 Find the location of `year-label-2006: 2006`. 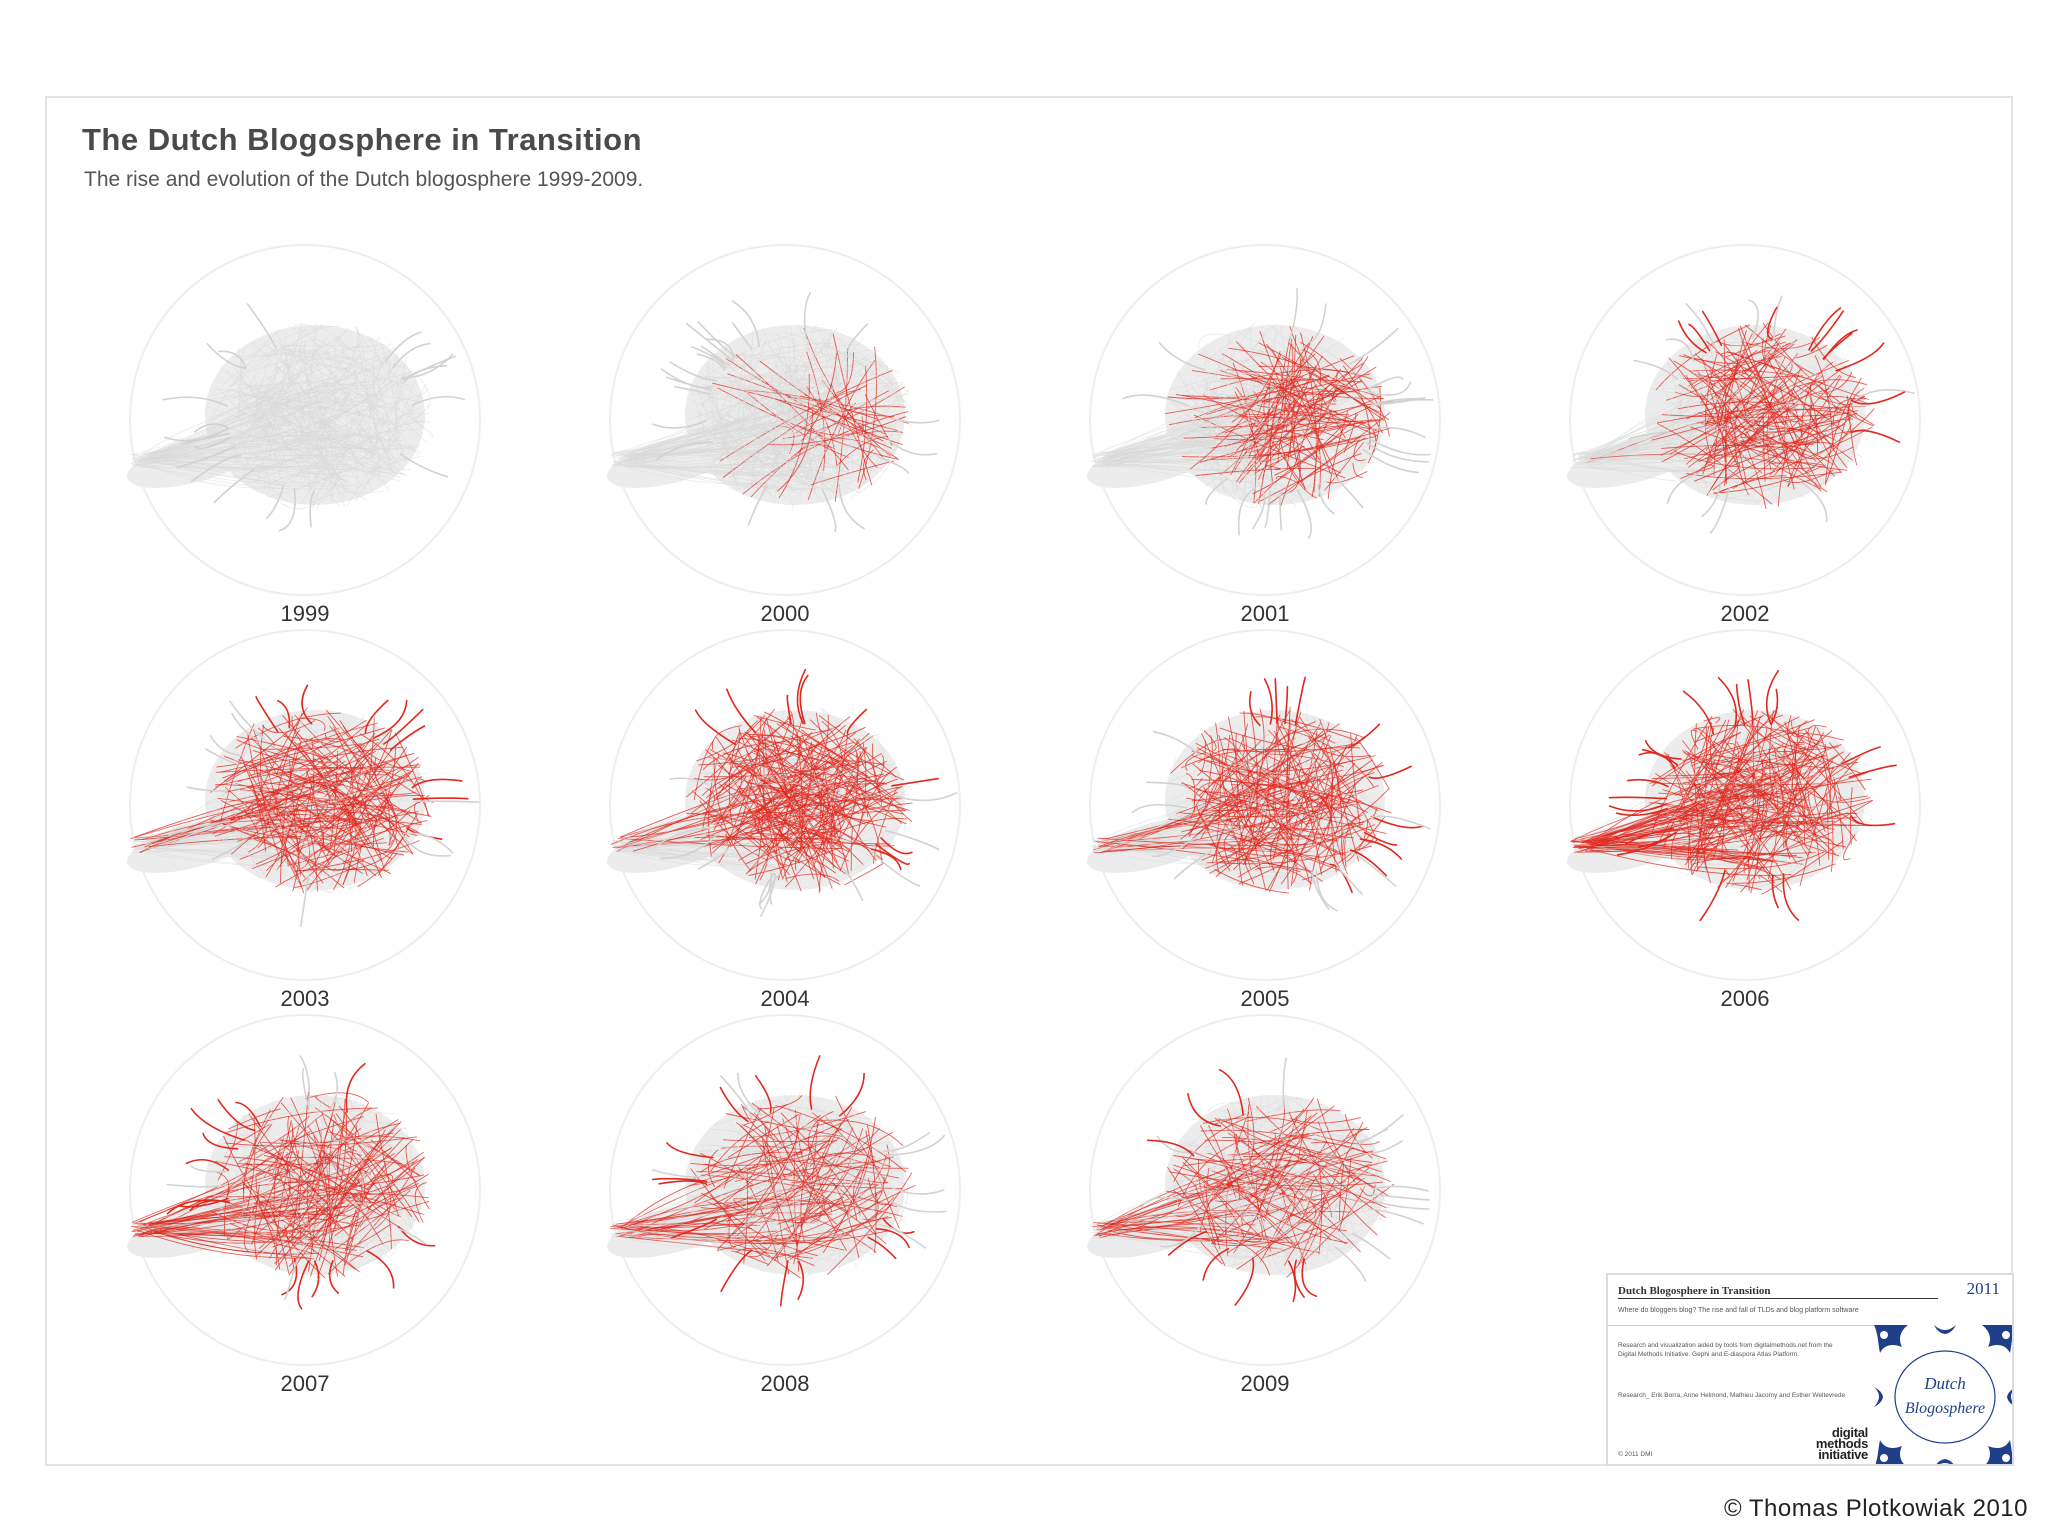

year-label-2006: 2006 is located at coordinates (1745, 998).